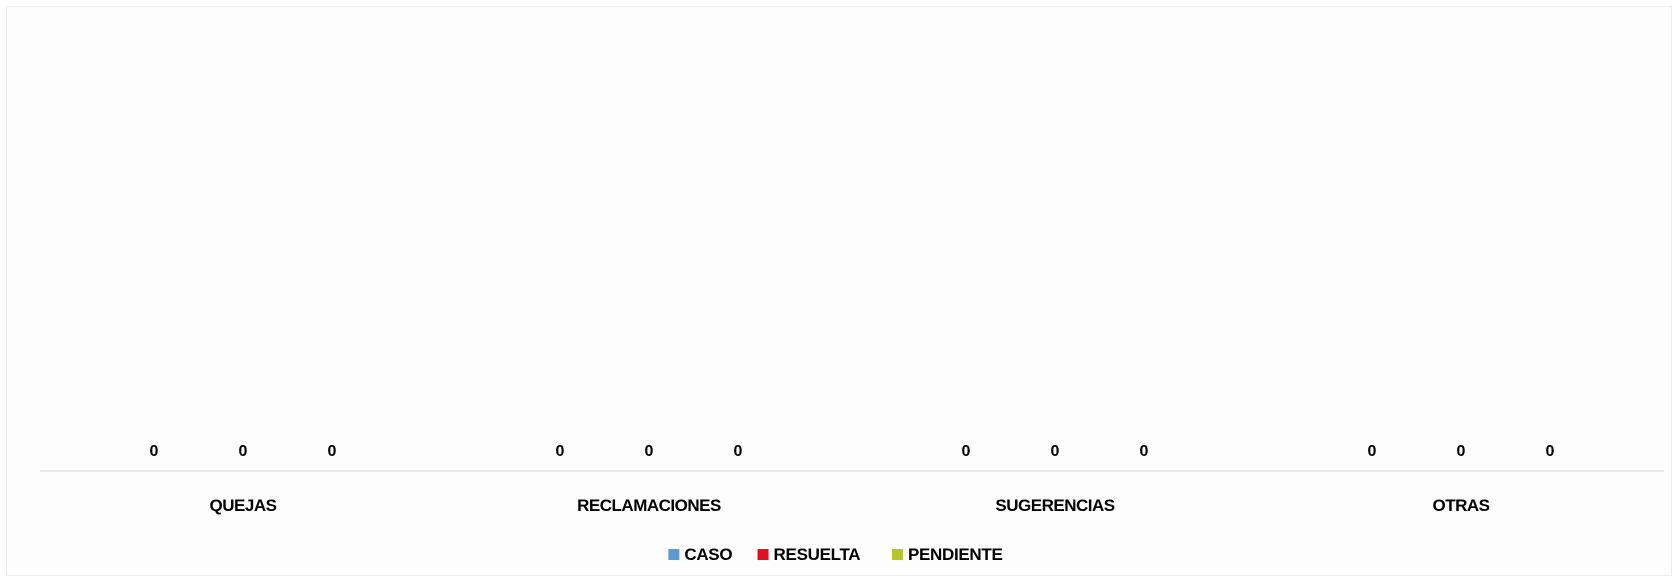 Image resolution: width=1680 pixels, height=583 pixels. What do you see at coordinates (1054, 505) in the screenshot?
I see `category-label-sugerencias: SUGERENCIAS` at bounding box center [1054, 505].